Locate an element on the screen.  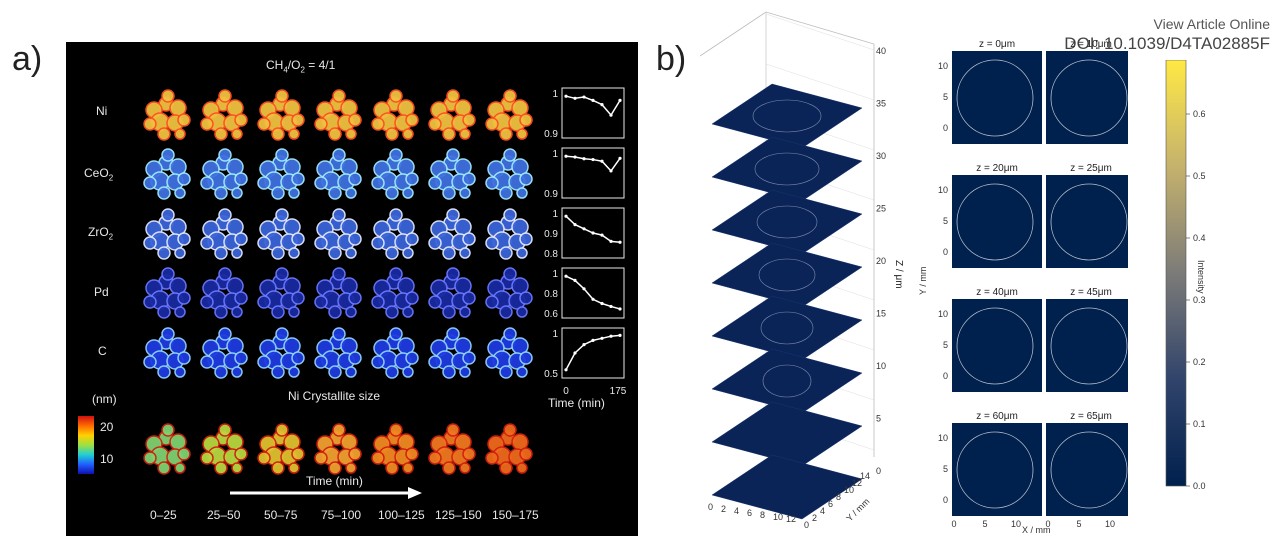
slice-panel-2: z = 20μm 10 5 0 is located at coordinates (990, 215).